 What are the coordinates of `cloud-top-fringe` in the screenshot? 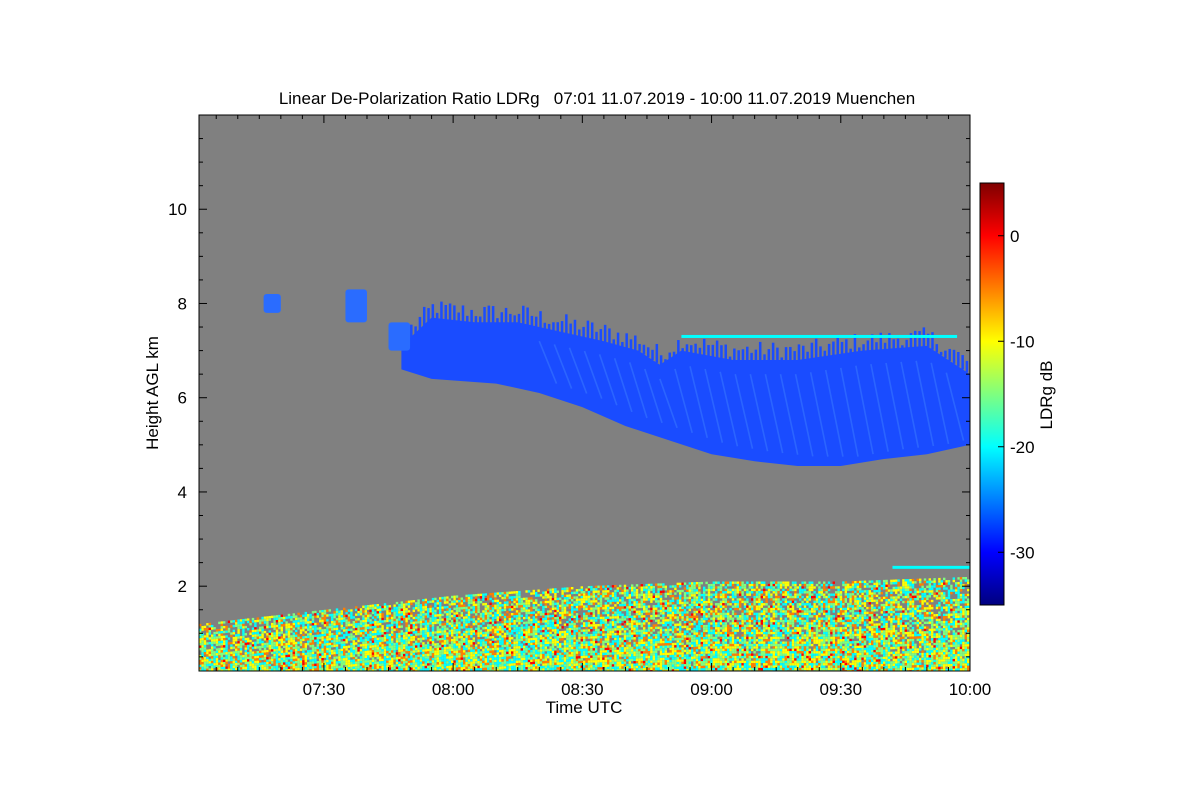 It's located at (661, 360).